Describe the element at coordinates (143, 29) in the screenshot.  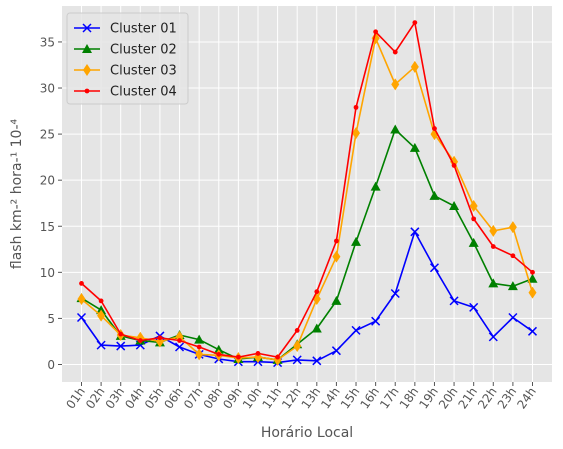
I see `legend-label: Cluster 01` at that location.